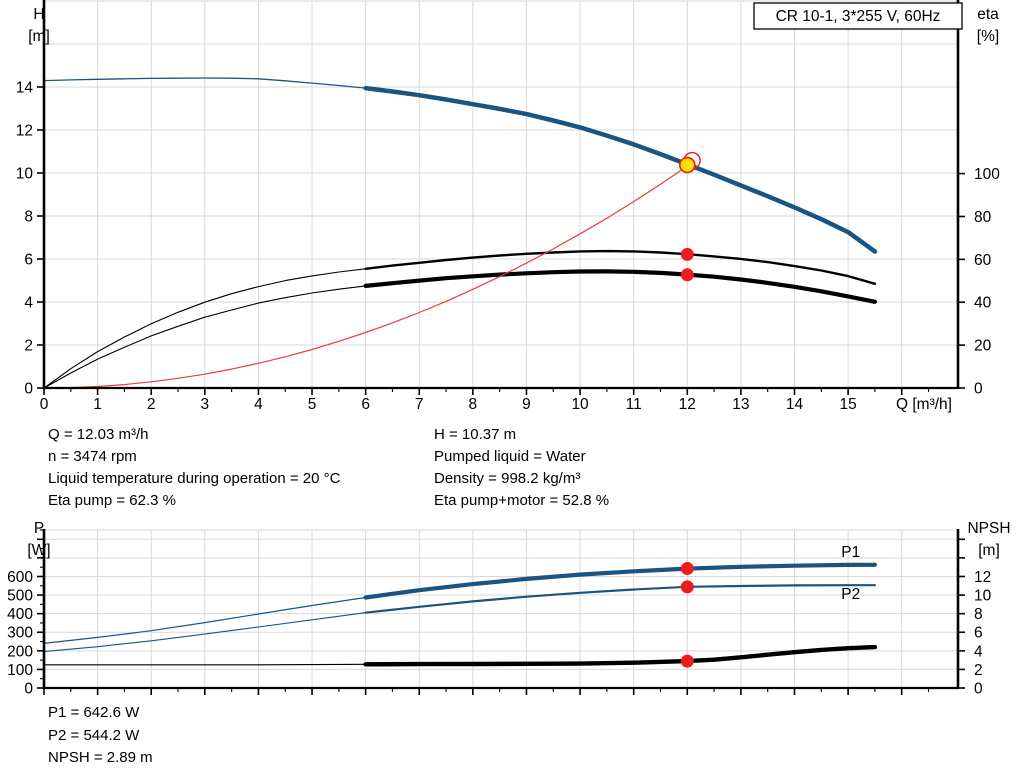 The height and width of the screenshot is (781, 1024). Describe the element at coordinates (20, 633) in the screenshot. I see `tick-label: 300` at that location.